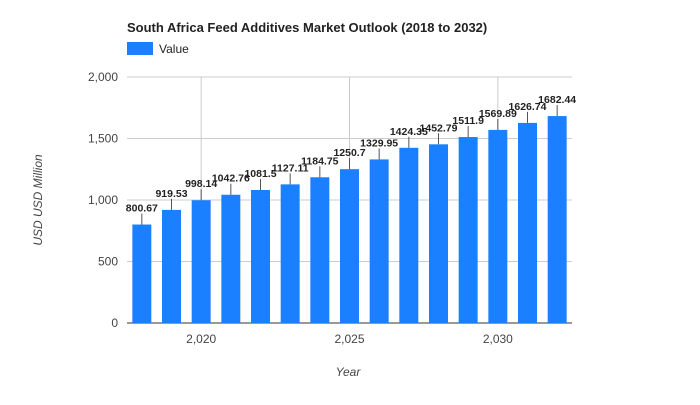 Image resolution: width=700 pixels, height=405 pixels. I want to click on data-label-2031: 1626.74, so click(528, 107).